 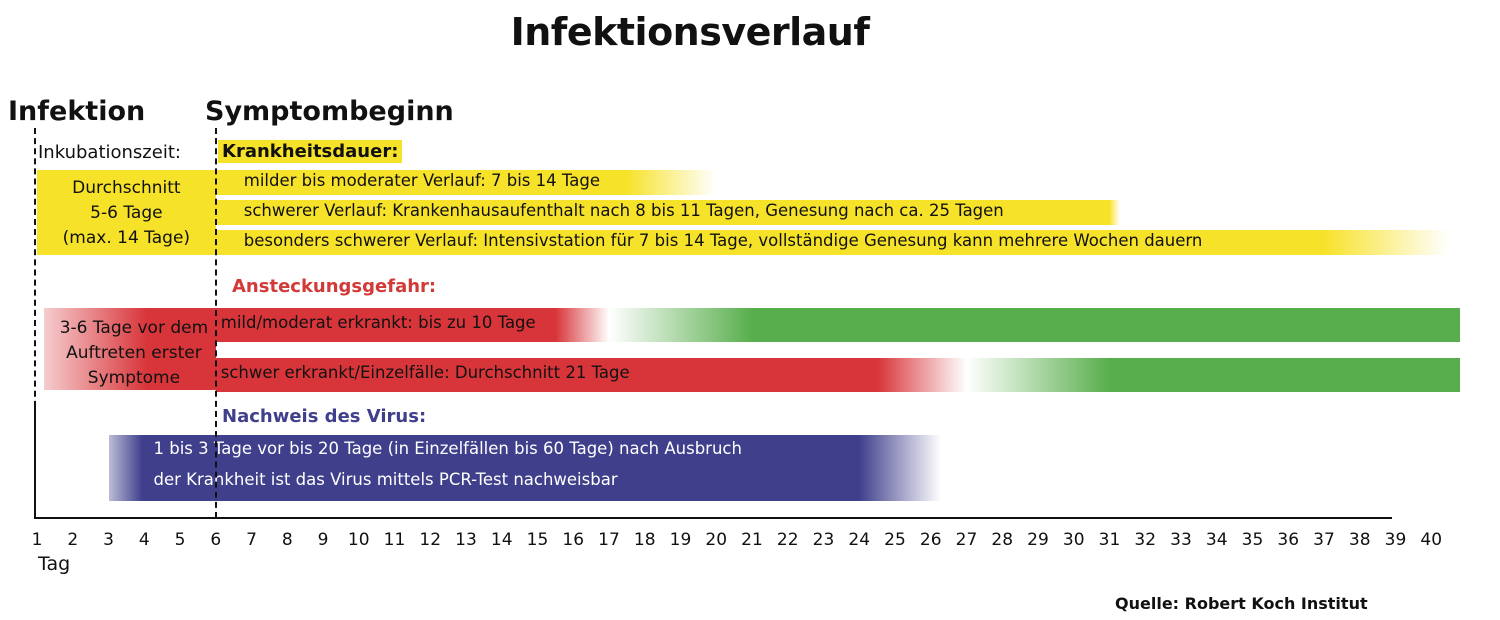 I want to click on x-tick-label: 15, so click(x=537, y=540).